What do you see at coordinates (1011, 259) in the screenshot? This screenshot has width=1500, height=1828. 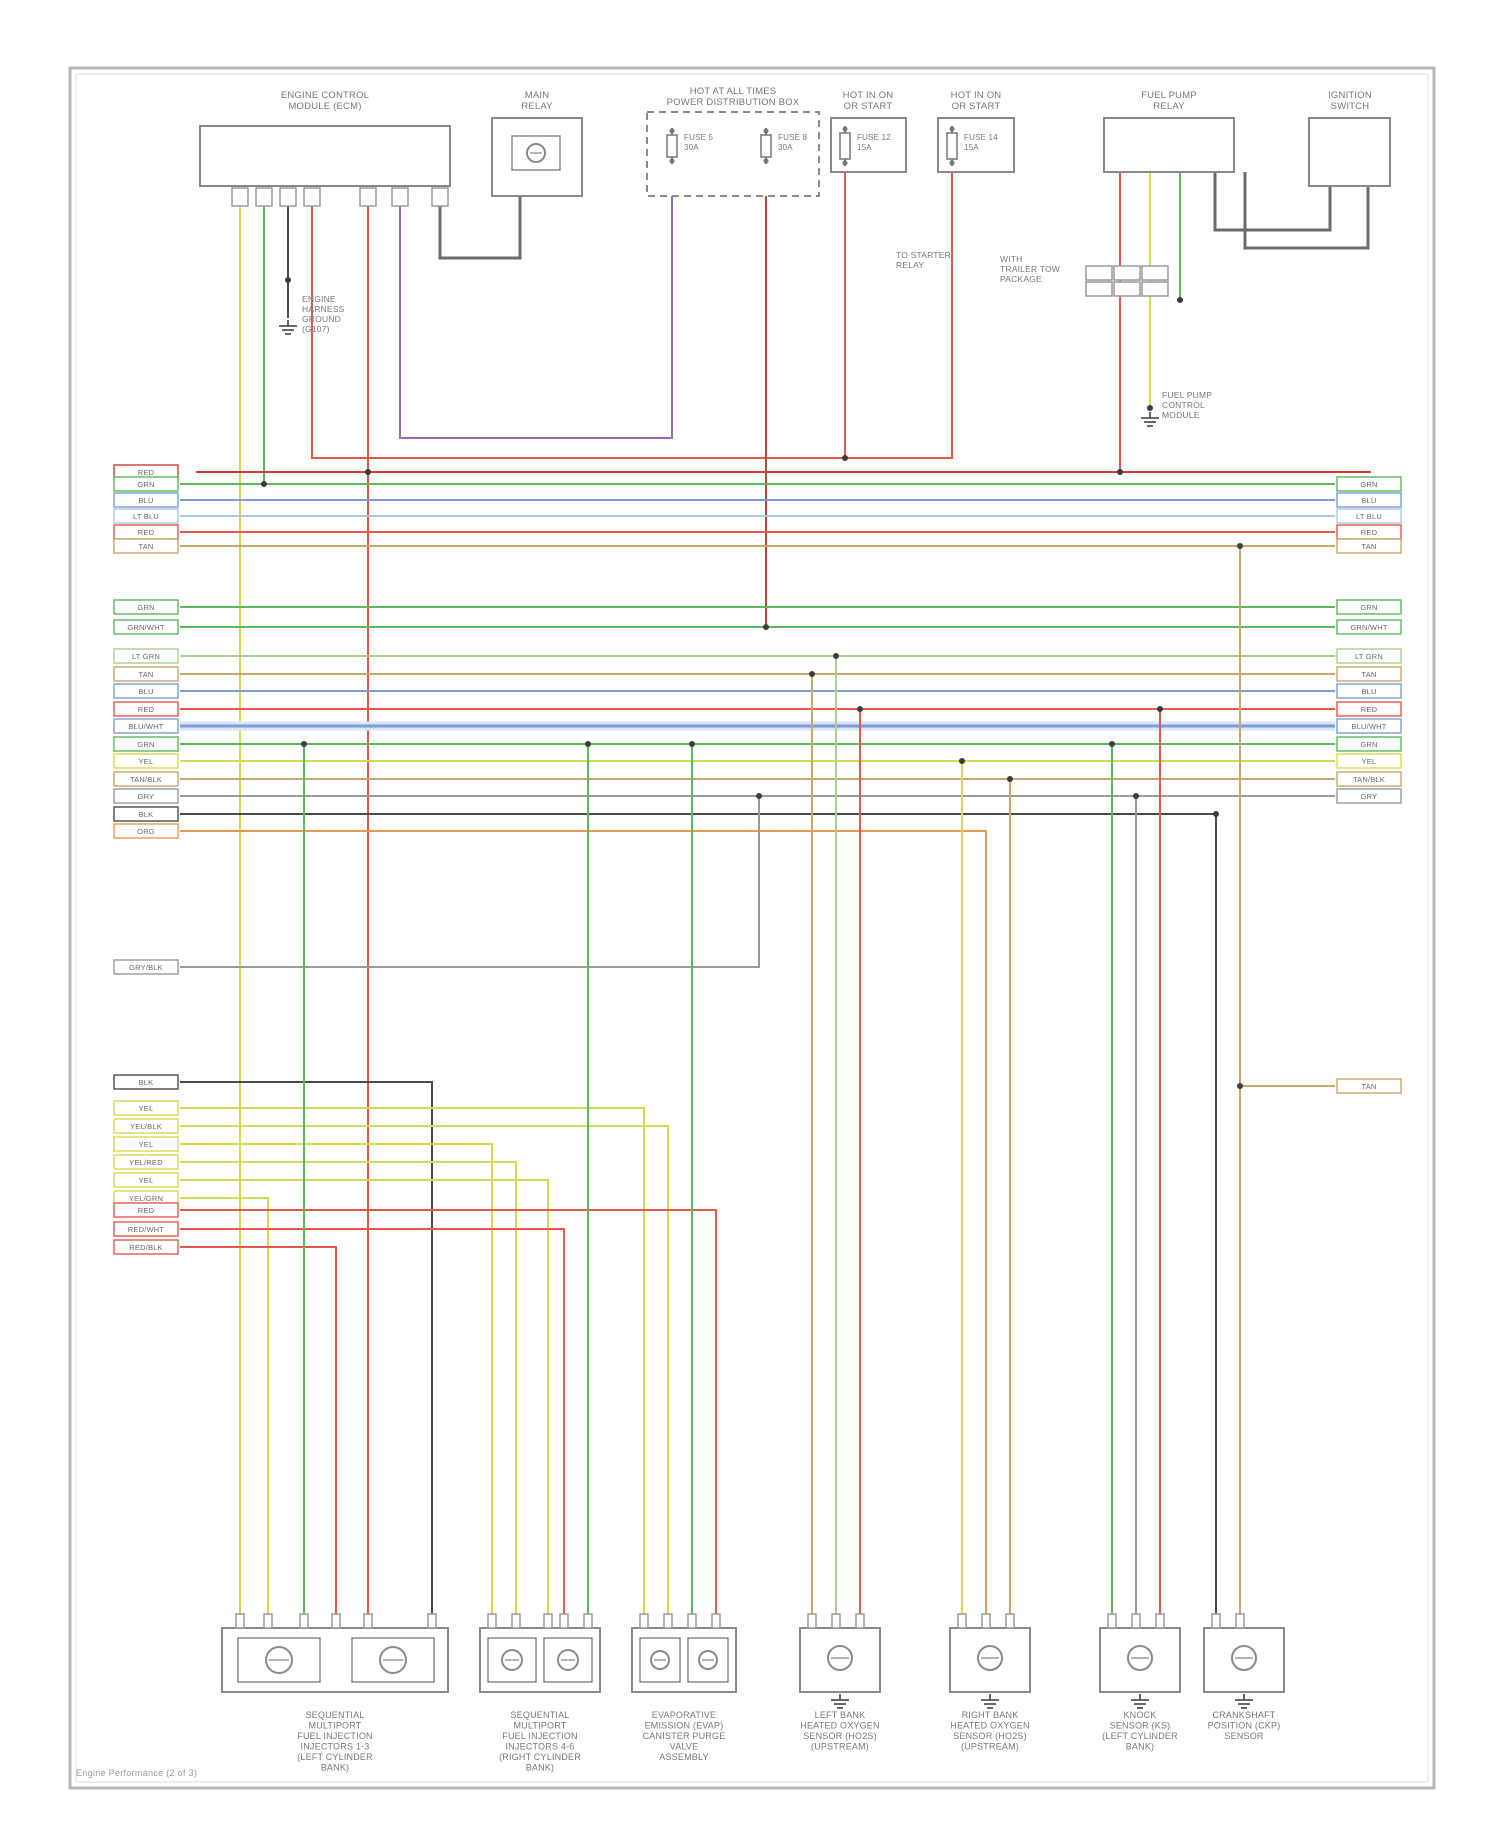 I see `label-text: WITH` at bounding box center [1011, 259].